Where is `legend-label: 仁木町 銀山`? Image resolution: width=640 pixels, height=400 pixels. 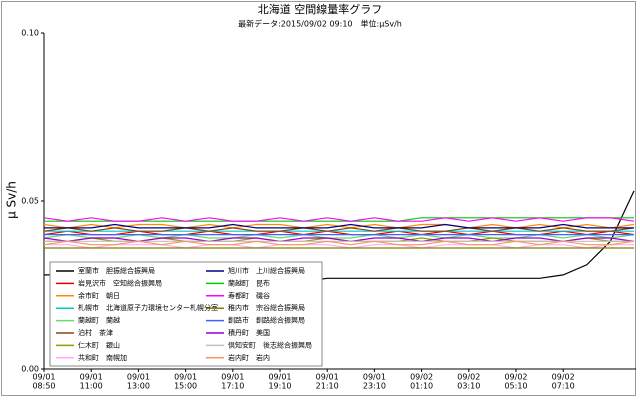
legend-label: 仁木町 銀山 is located at coordinates (99, 344).